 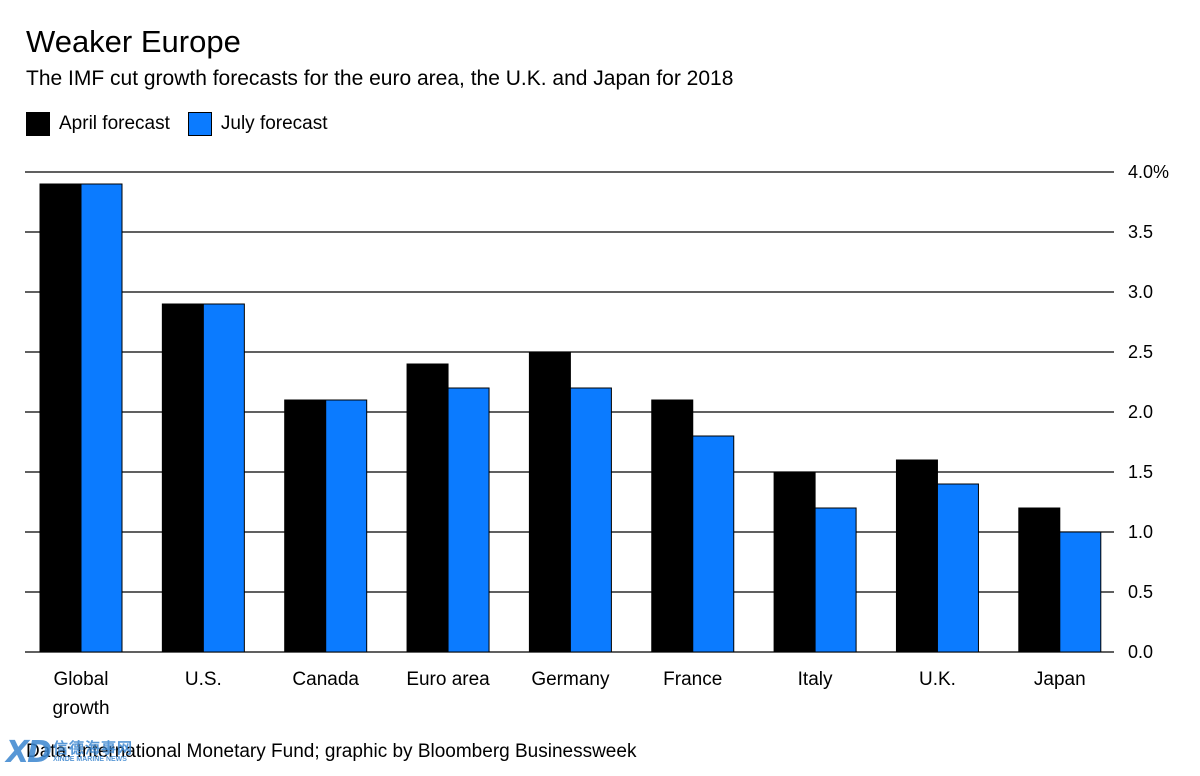 I want to click on y-tick-label: 4.0%, so click(x=1148, y=172).